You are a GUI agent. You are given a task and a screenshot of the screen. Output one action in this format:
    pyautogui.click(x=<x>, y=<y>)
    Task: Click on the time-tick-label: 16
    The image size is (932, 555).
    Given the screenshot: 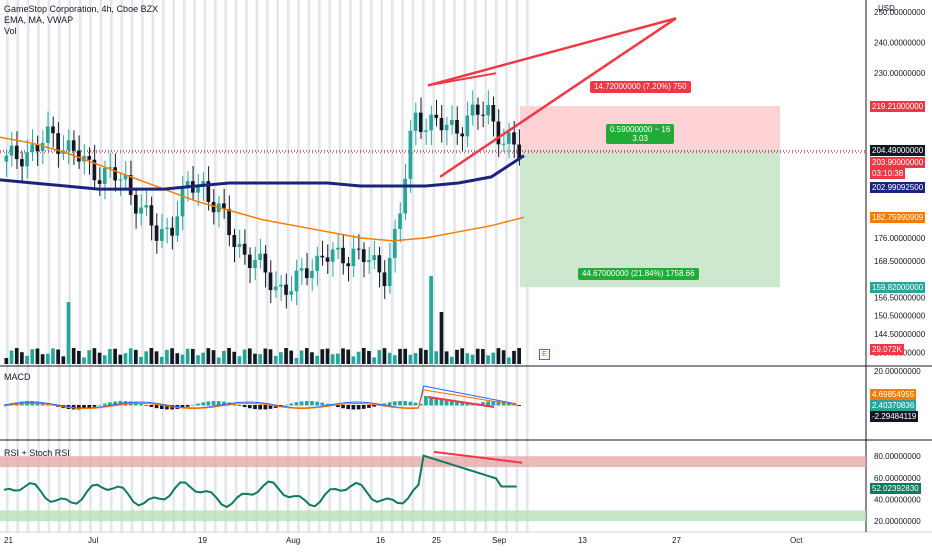 What is the action you would take?
    pyautogui.click(x=380, y=540)
    